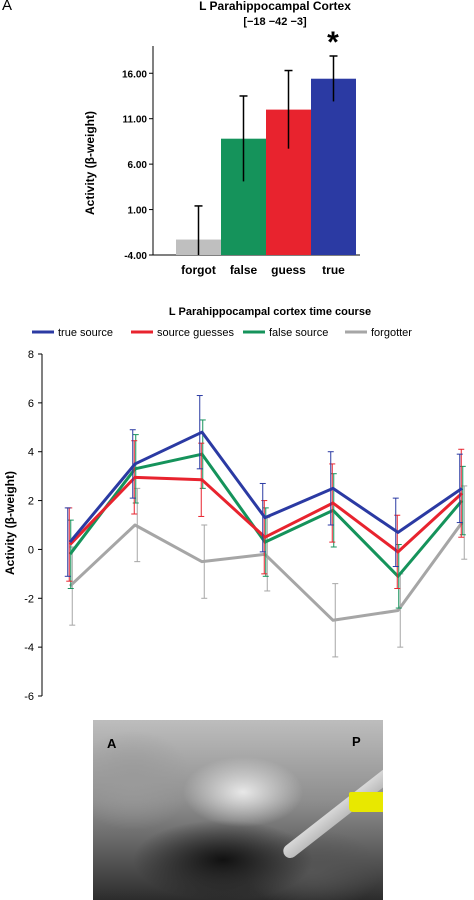  What do you see at coordinates (29, 697) in the screenshot?
I see `line-y-tick-label: -6` at bounding box center [29, 697].